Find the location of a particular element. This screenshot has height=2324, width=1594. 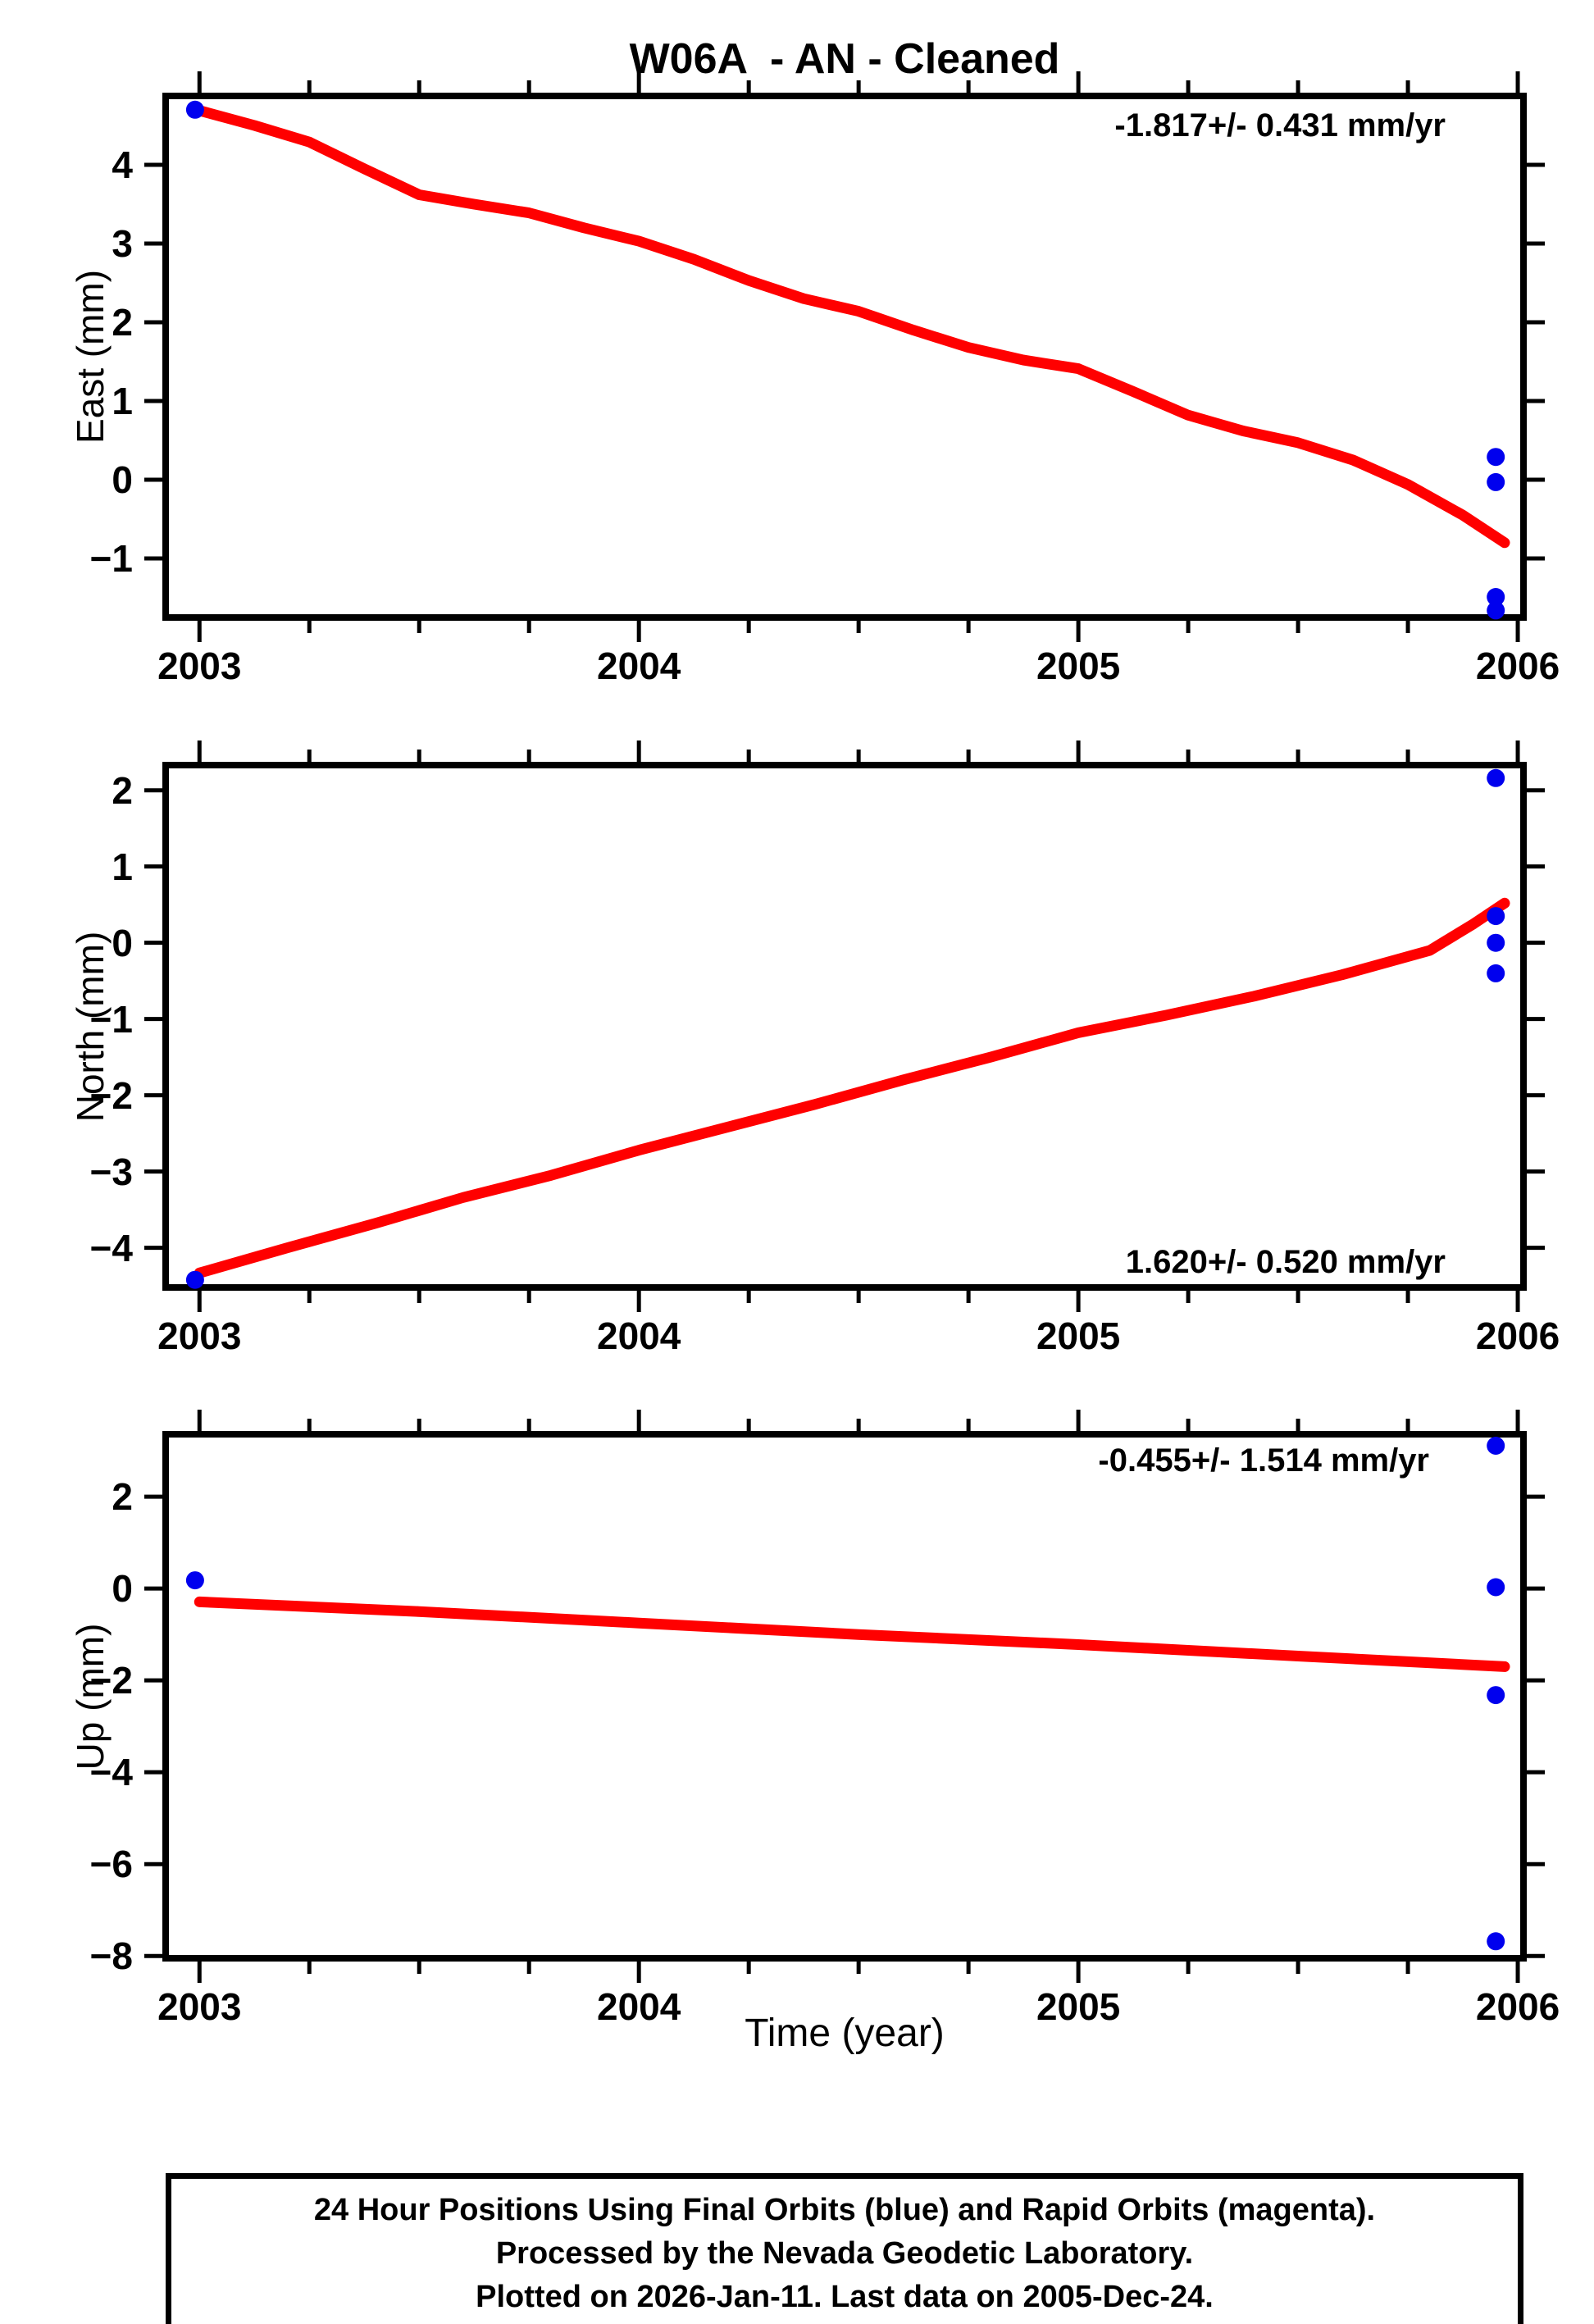

up-trend-annotation: -0.455+/- 1.514 mm/yr is located at coordinates (1263, 1460).